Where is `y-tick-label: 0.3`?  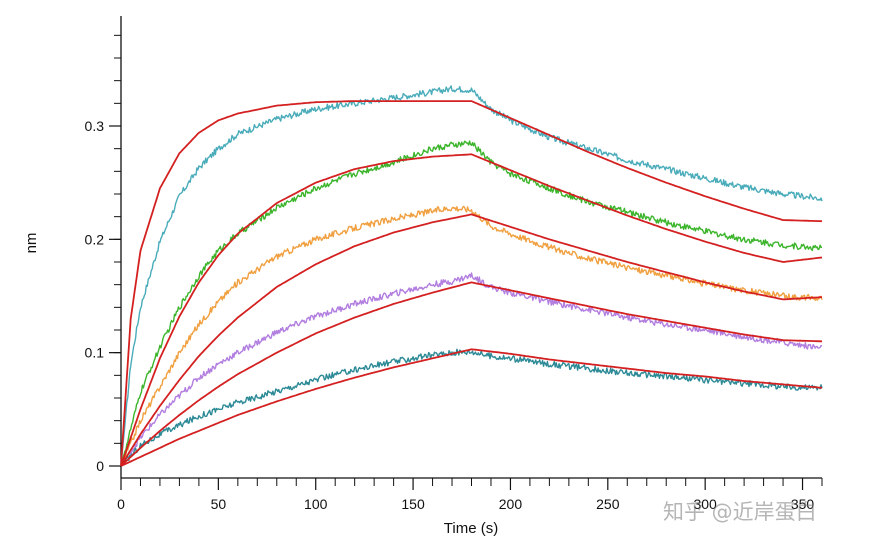
y-tick-label: 0.3 is located at coordinates (95, 126).